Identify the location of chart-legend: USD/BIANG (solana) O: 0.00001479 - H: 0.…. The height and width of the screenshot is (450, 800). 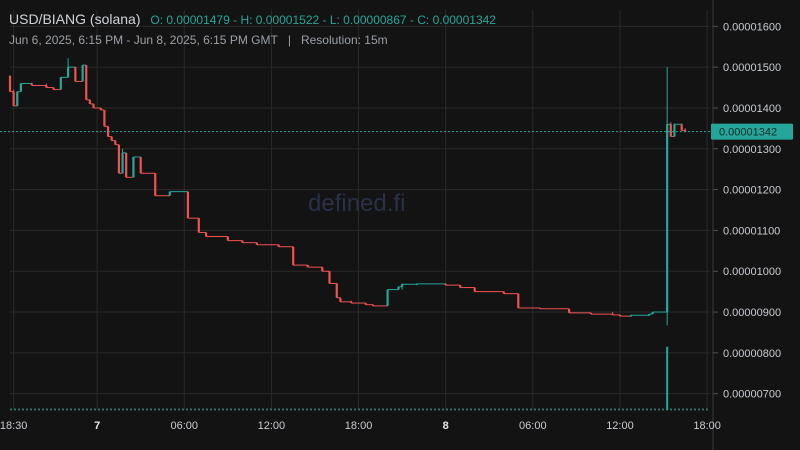
(252, 19).